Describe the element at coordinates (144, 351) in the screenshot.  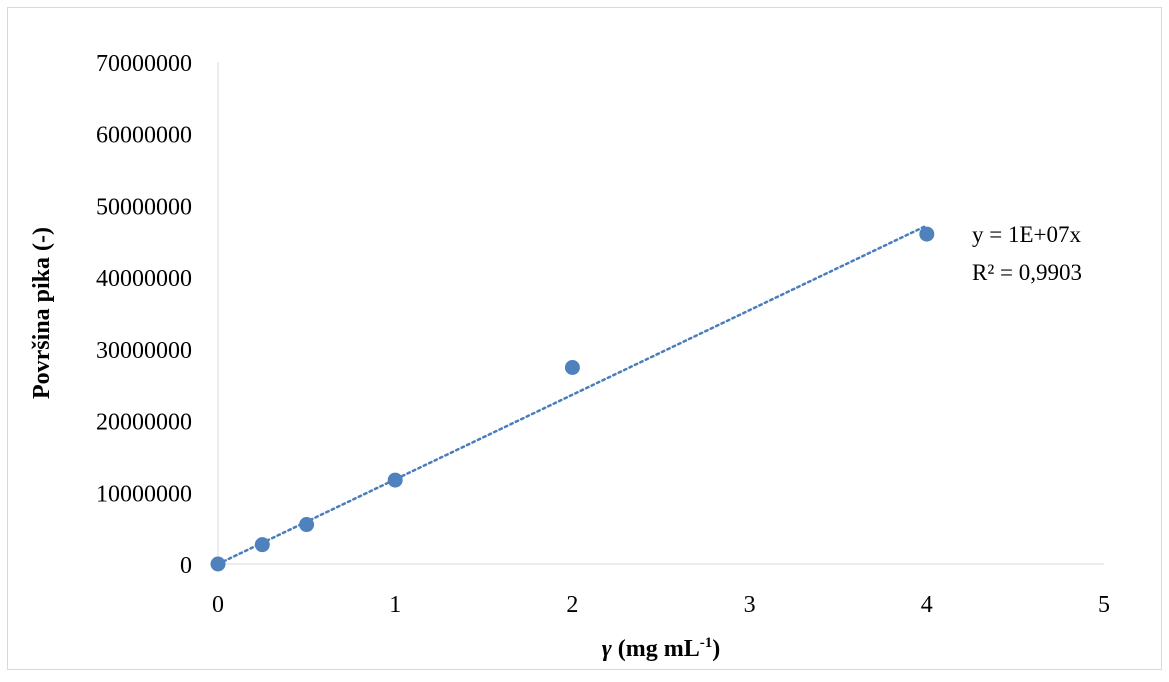
I see `y-tick-label: 30000000` at that location.